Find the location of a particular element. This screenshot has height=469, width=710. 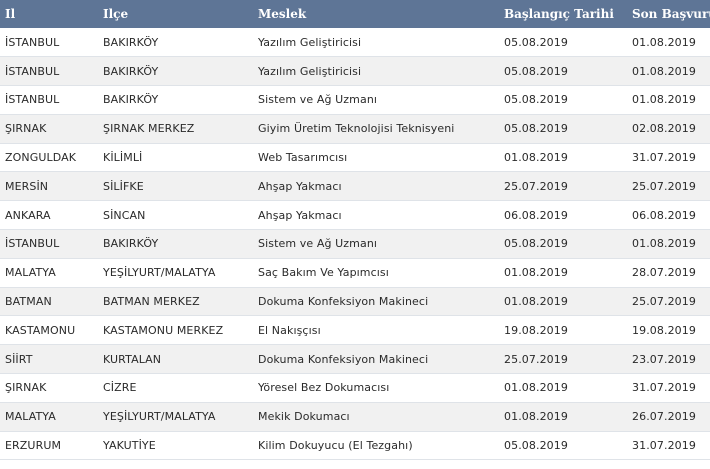

cell-ilce: KASTAMONU MERKEZ is located at coordinates (163, 330).